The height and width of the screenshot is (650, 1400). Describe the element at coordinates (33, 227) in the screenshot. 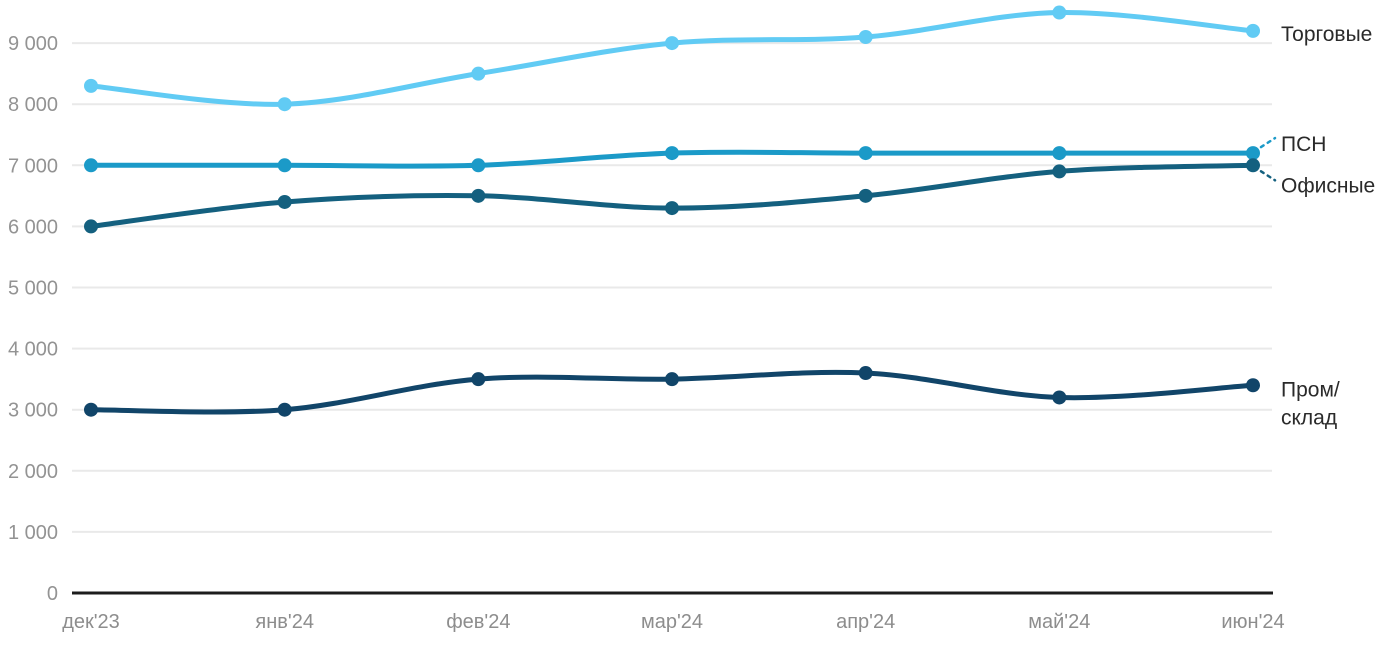

I see `y-tick-label: 6 000` at that location.